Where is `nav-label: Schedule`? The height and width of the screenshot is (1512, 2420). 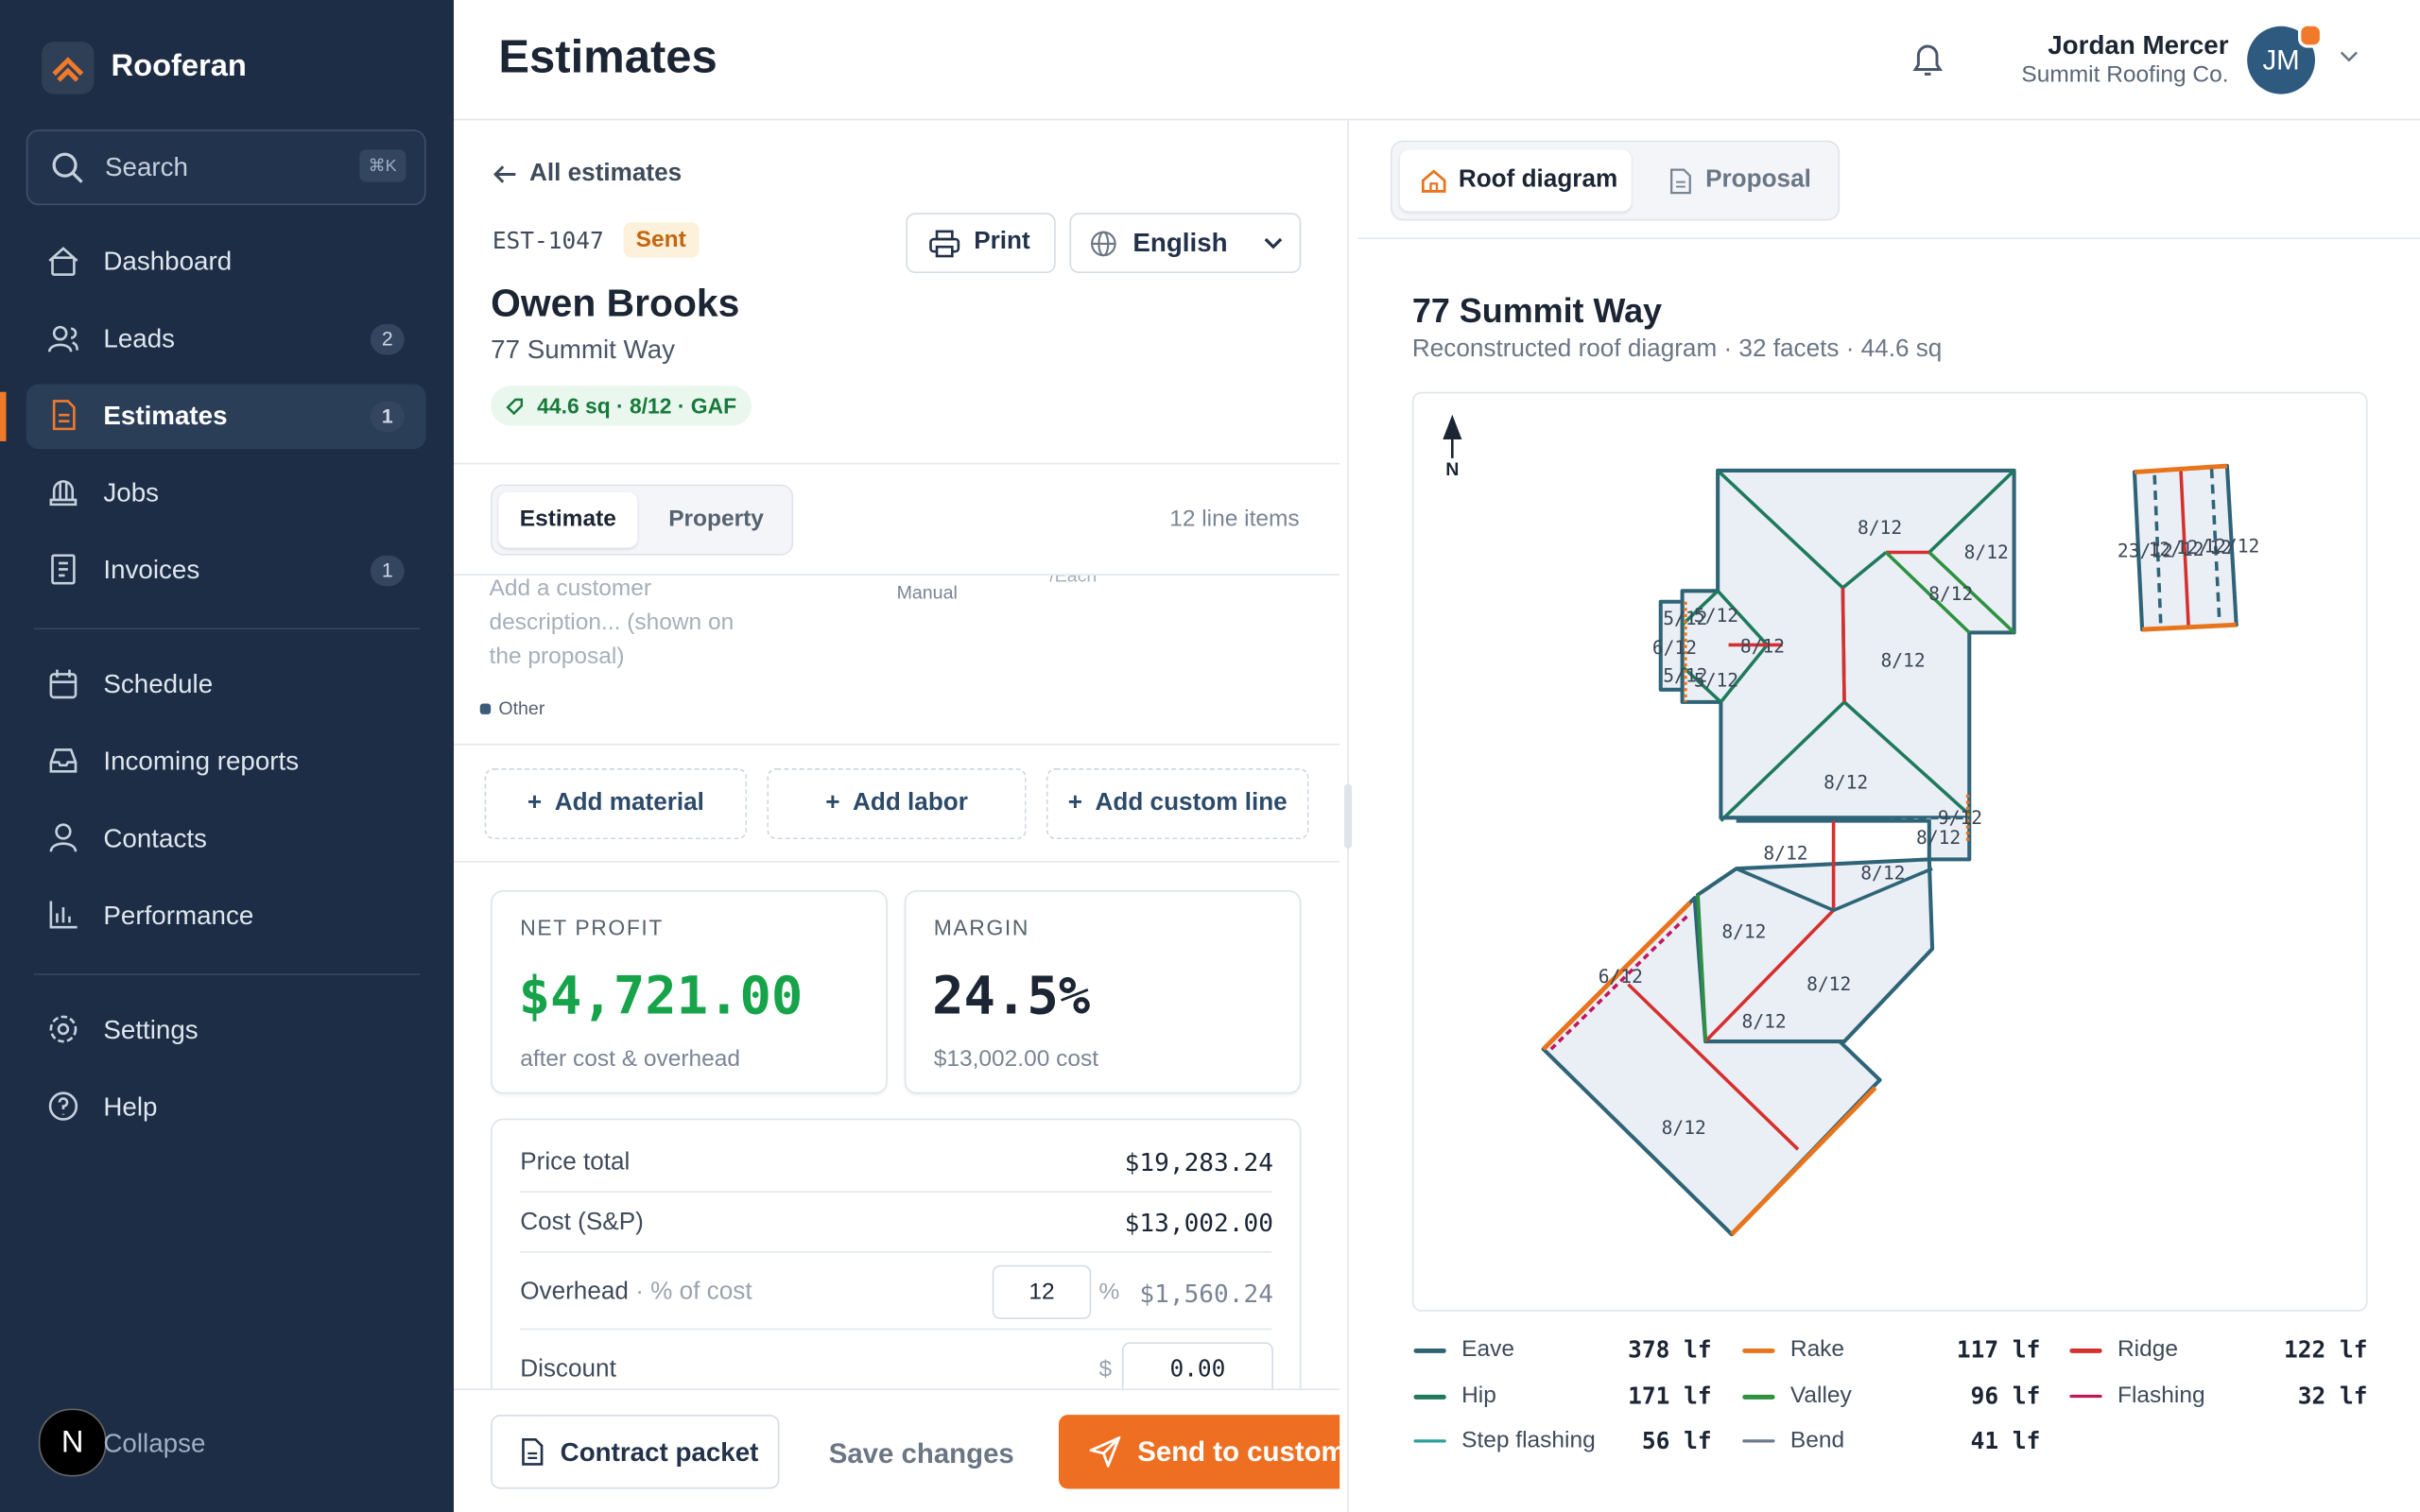
nav-label: Schedule is located at coordinates (158, 684).